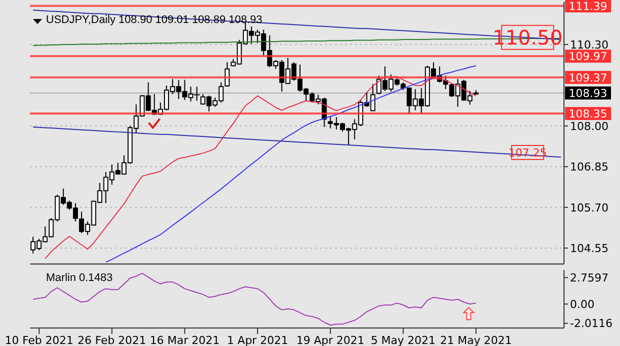  What do you see at coordinates (588, 6) in the screenshot?
I see `ref-line-label: 111.39` at bounding box center [588, 6].